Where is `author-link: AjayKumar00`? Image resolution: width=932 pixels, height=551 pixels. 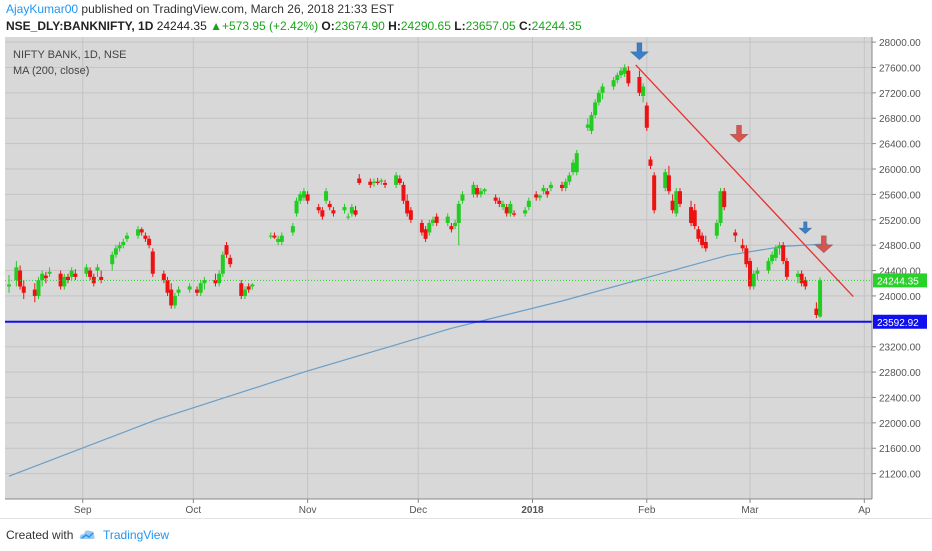
author-link: AjayKumar00 is located at coordinates (42, 9).